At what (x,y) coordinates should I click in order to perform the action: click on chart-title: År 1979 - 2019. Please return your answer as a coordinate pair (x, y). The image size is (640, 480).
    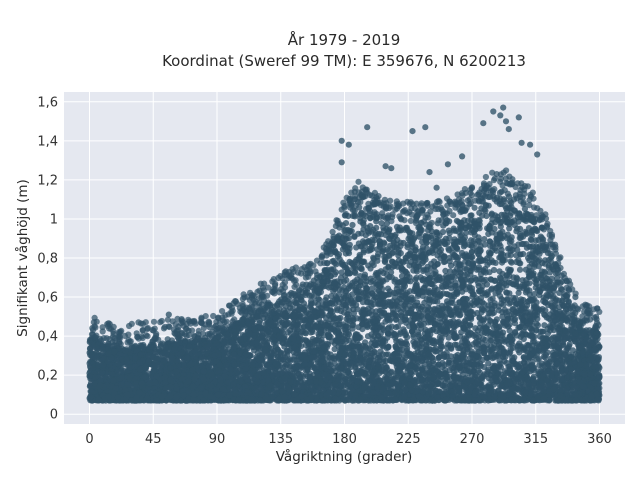
    Looking at the image, I should click on (344, 39).